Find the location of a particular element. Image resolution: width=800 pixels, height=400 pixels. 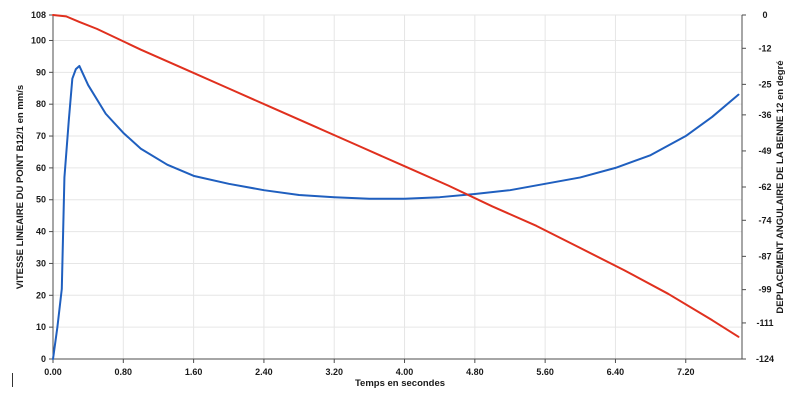

y-left-tick-label: 10 is located at coordinates (41, 327).